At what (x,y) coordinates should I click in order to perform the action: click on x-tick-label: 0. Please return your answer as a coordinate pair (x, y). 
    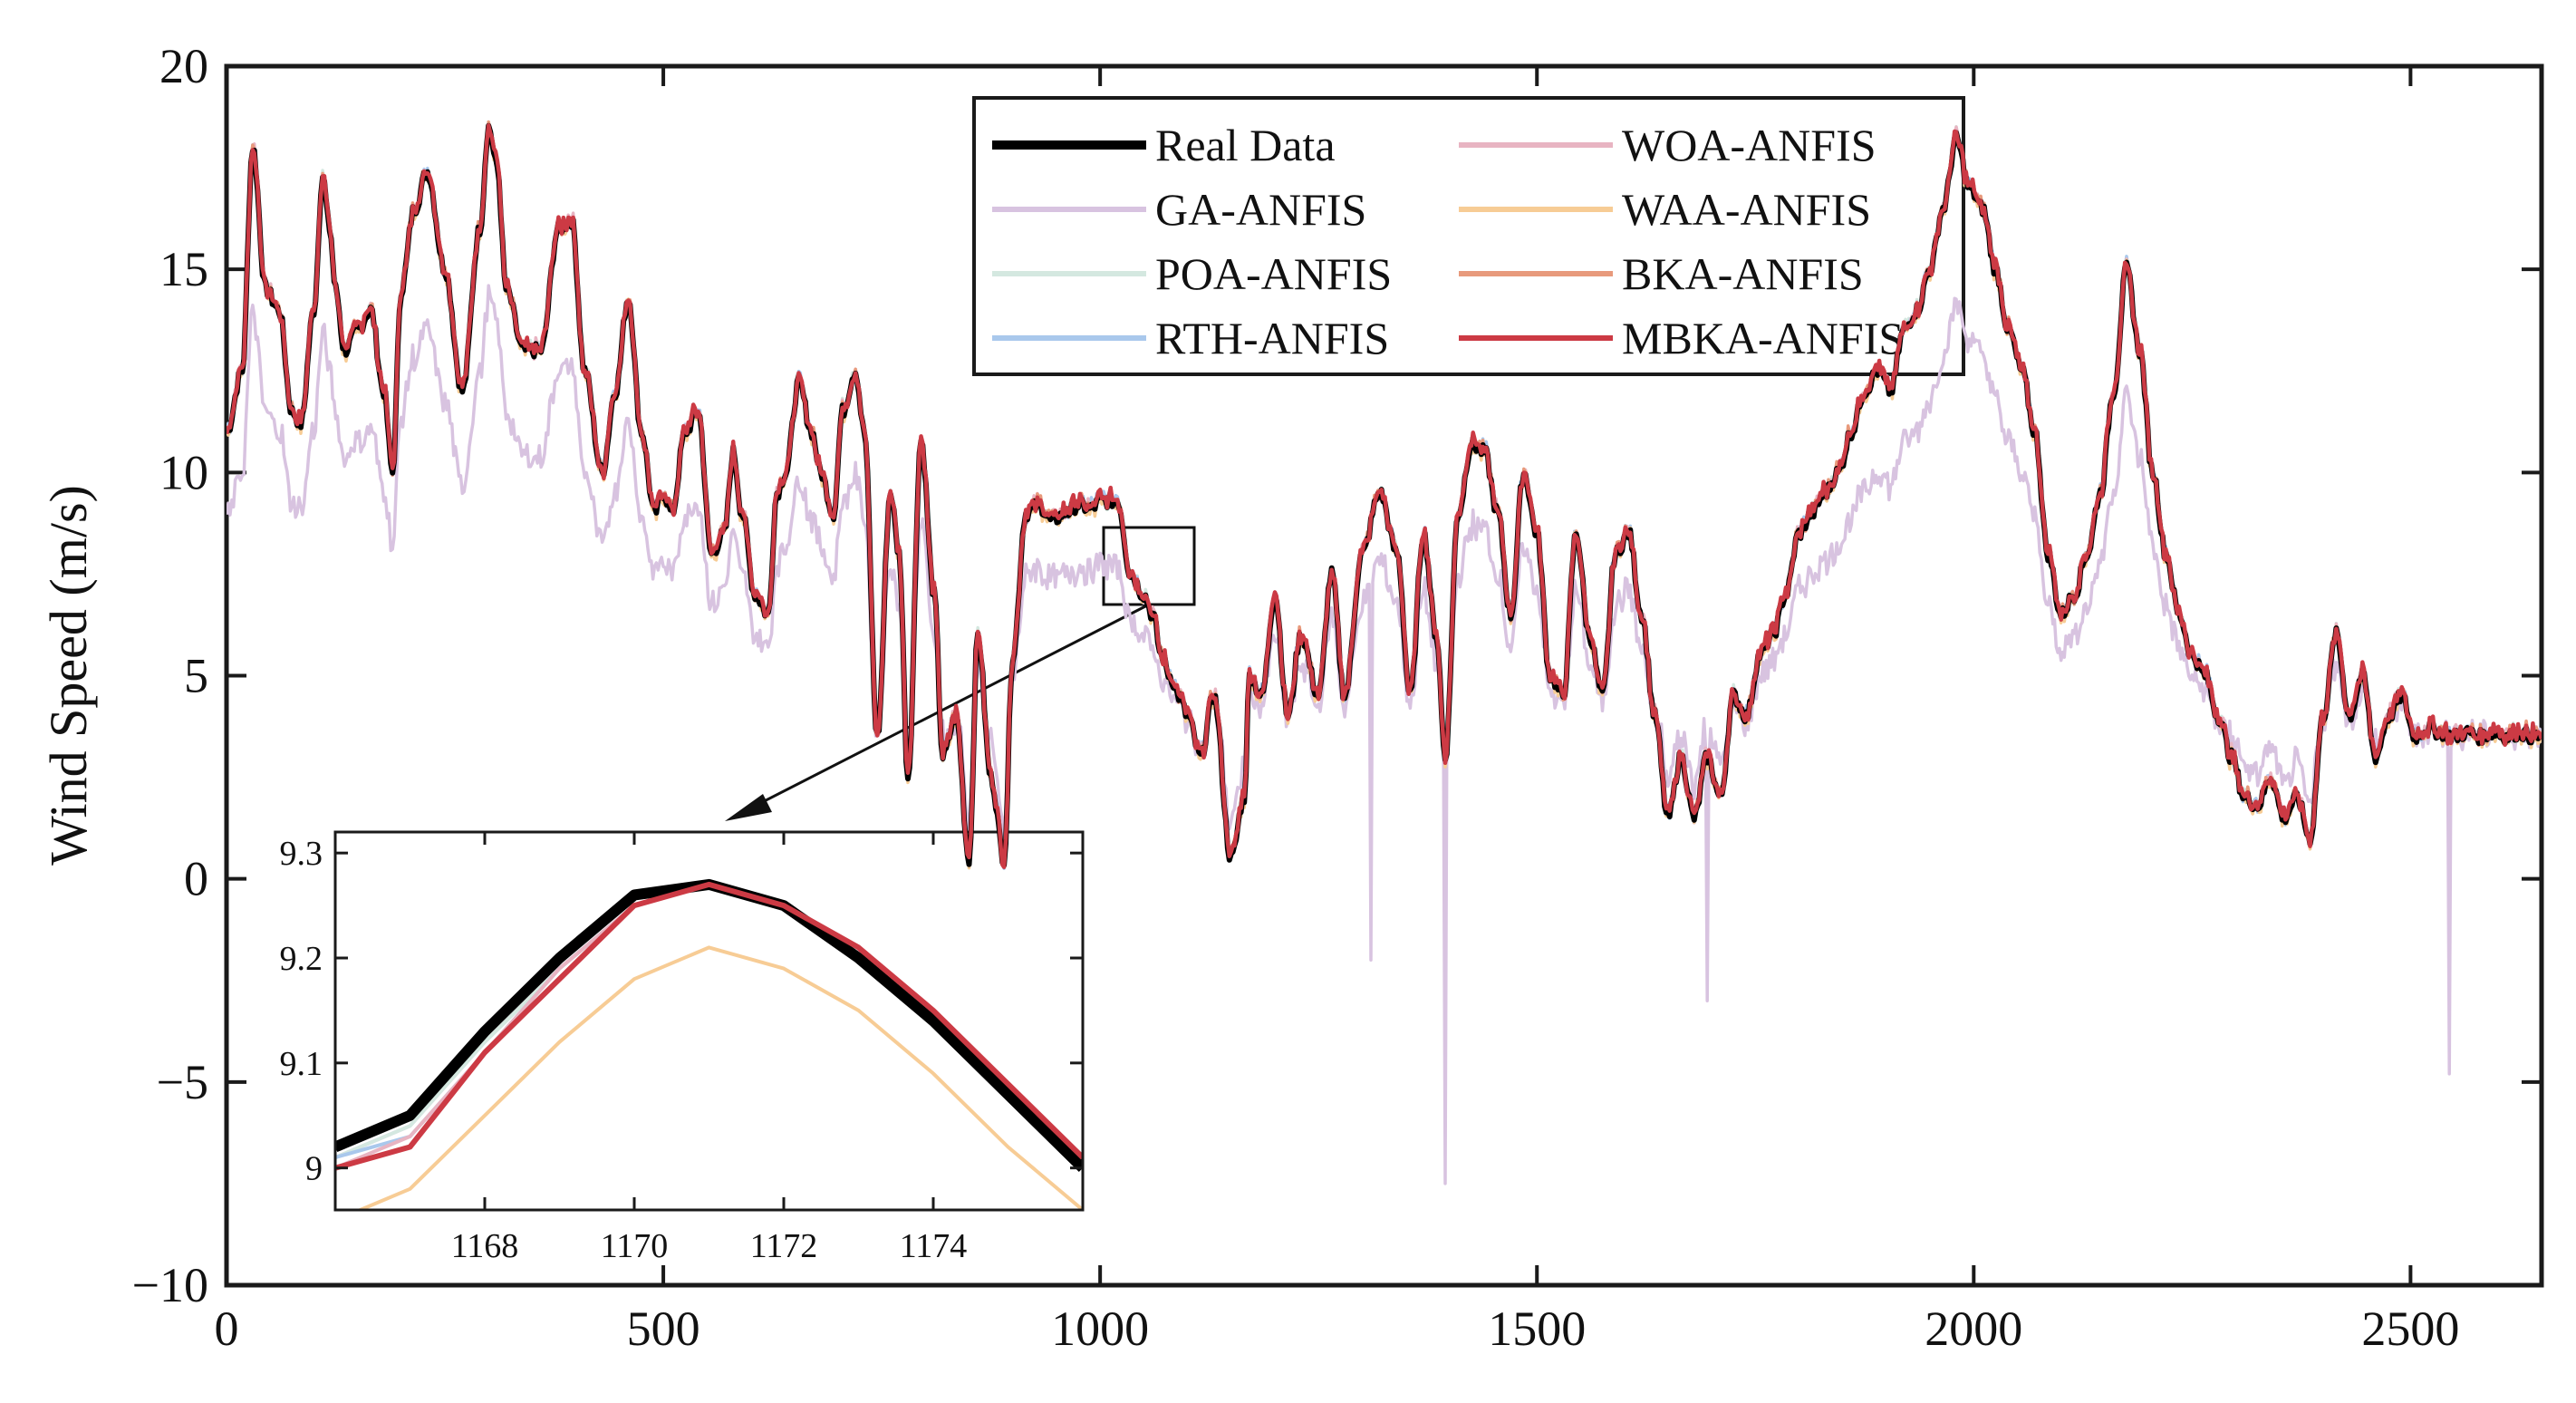
    Looking at the image, I should click on (227, 1328).